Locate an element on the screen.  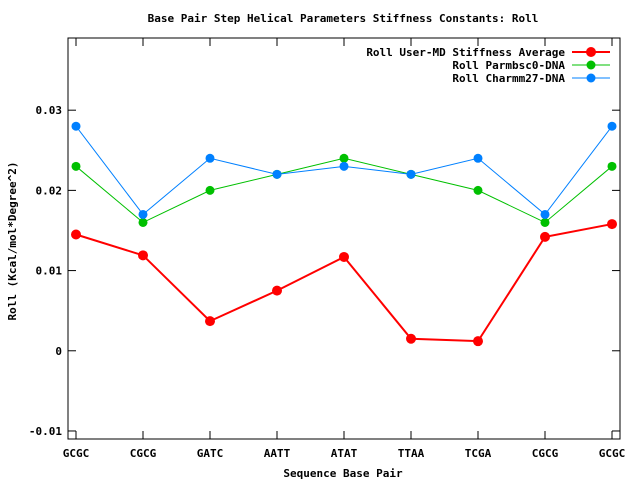
y-axis-label: Roll (Kcal/mol*Degree^2) is located at coordinates (12, 241).